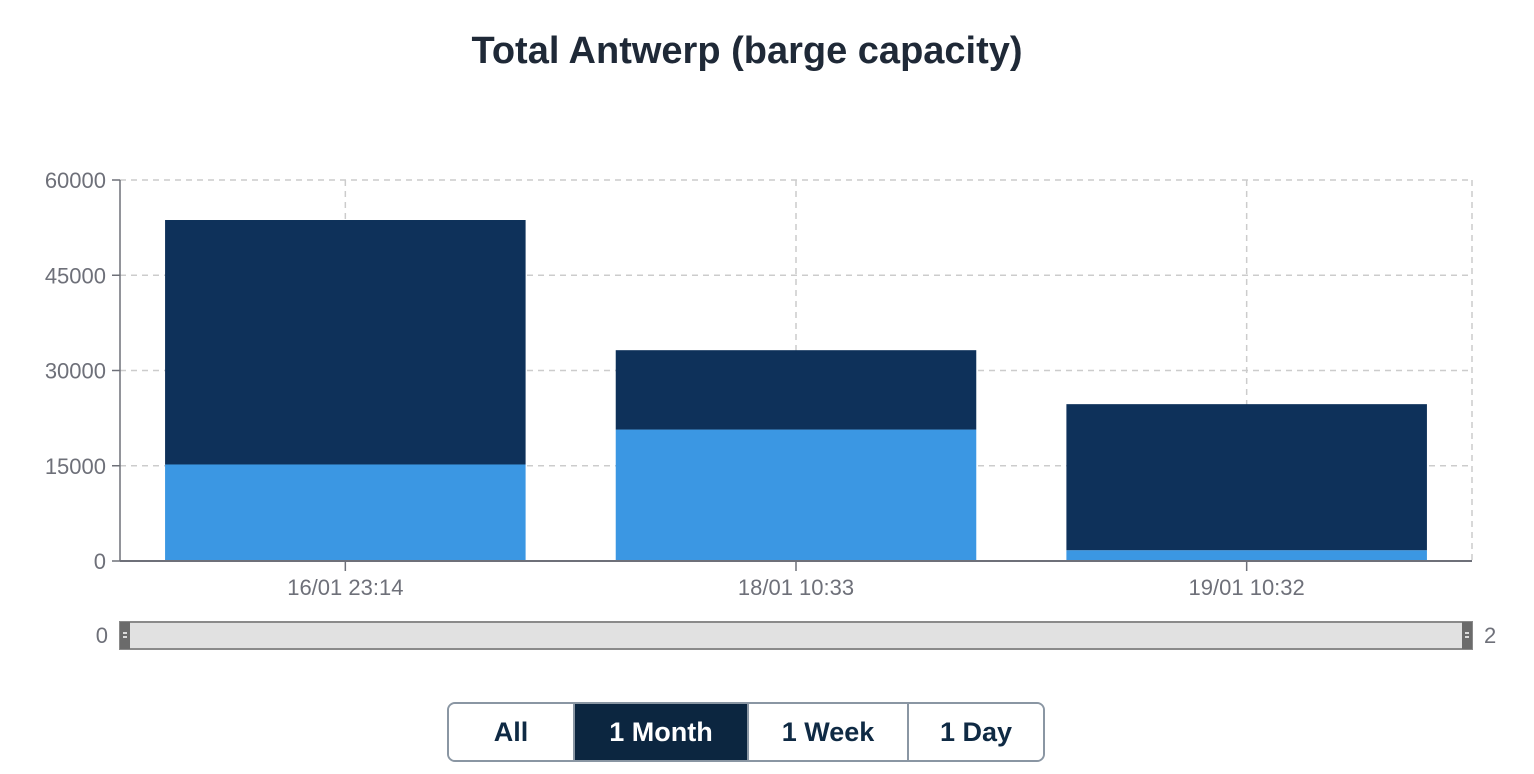  Describe the element at coordinates (512, 732) in the screenshot. I see `range-button-all: All` at that location.